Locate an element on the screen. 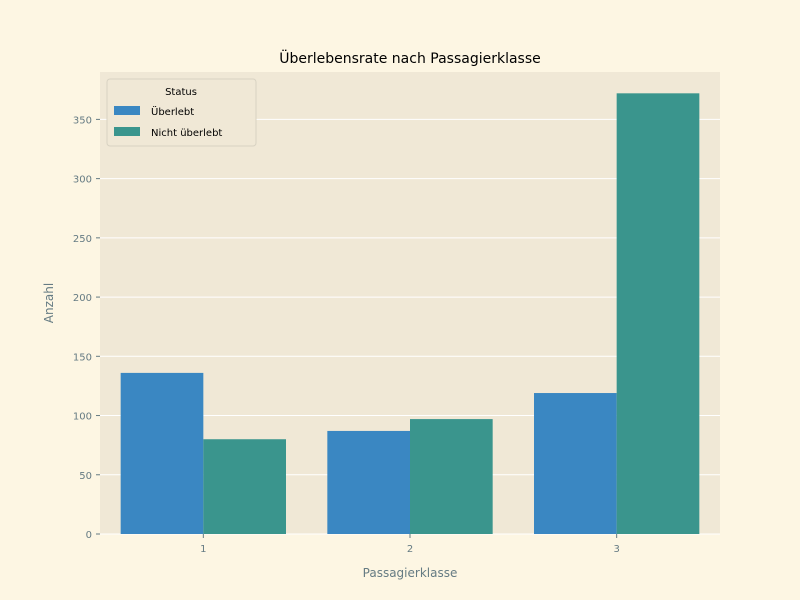  y-axis: 0 50 100 150 200 250 300 350 is located at coordinates (86, 328).